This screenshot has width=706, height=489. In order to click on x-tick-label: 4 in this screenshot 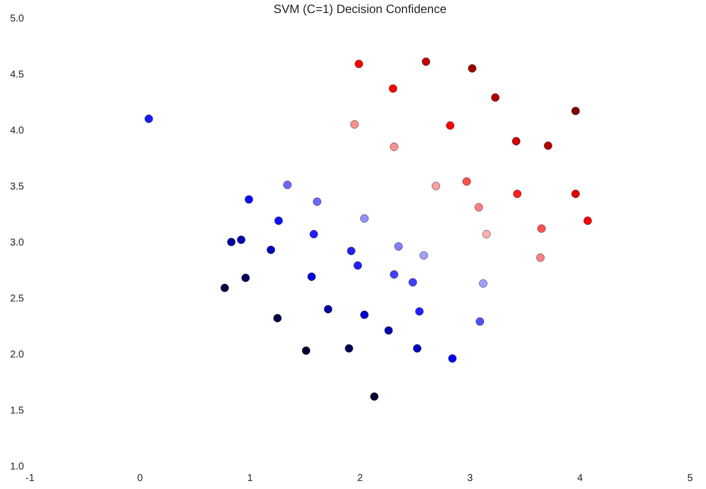, I will do `click(580, 478)`.